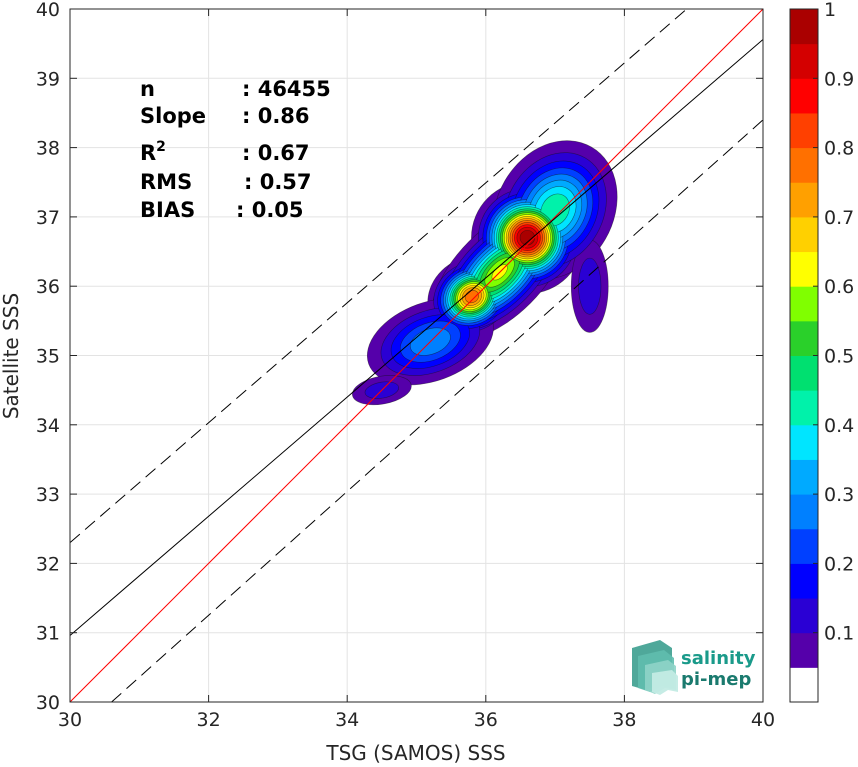 The image size is (858, 767). What do you see at coordinates (415, 753) in the screenshot?
I see `x-axis-label: TSG (SAMOS) SSS` at bounding box center [415, 753].